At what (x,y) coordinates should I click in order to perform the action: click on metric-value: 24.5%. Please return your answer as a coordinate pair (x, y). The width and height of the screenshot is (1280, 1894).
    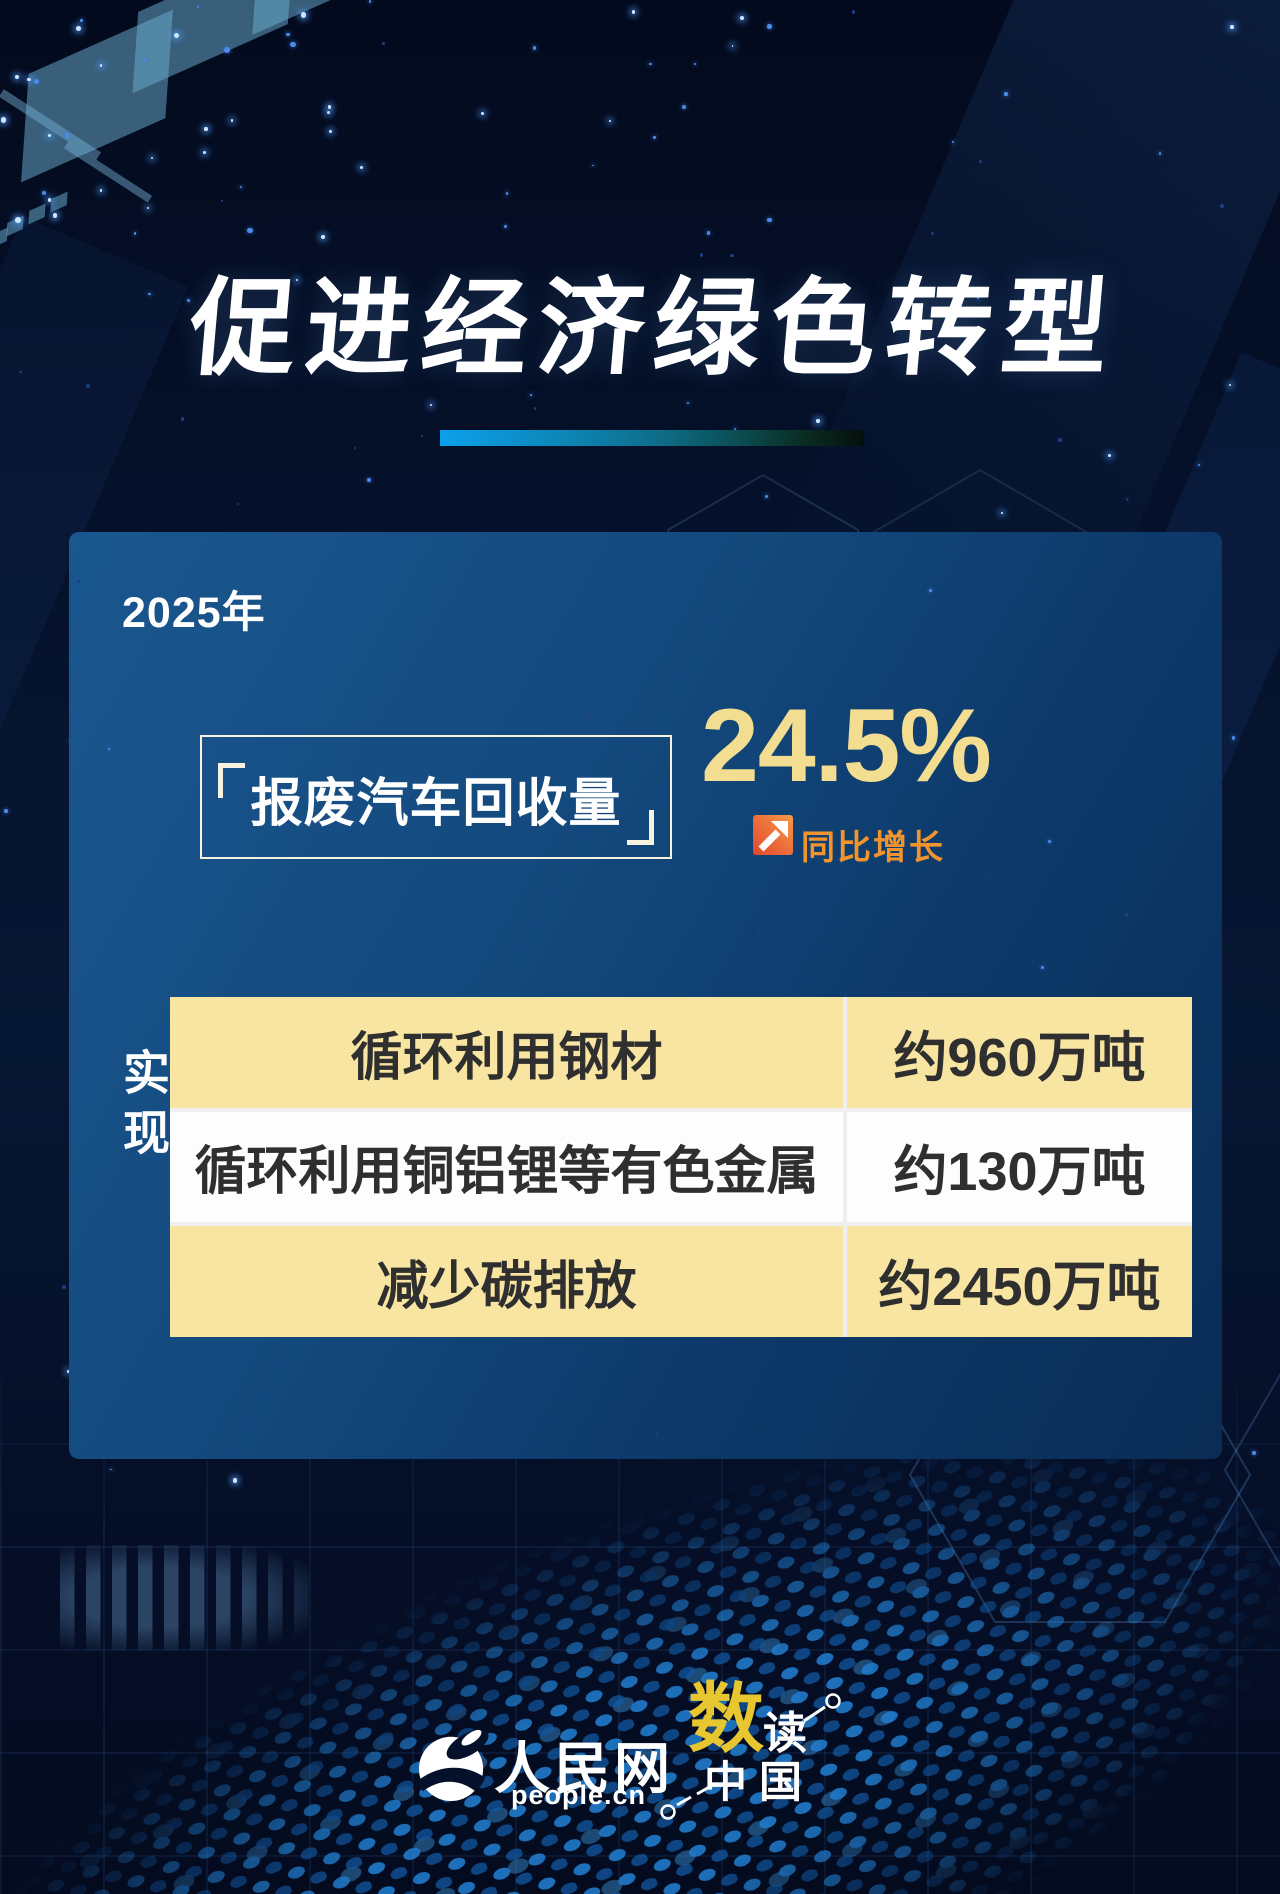
    Looking at the image, I should click on (846, 746).